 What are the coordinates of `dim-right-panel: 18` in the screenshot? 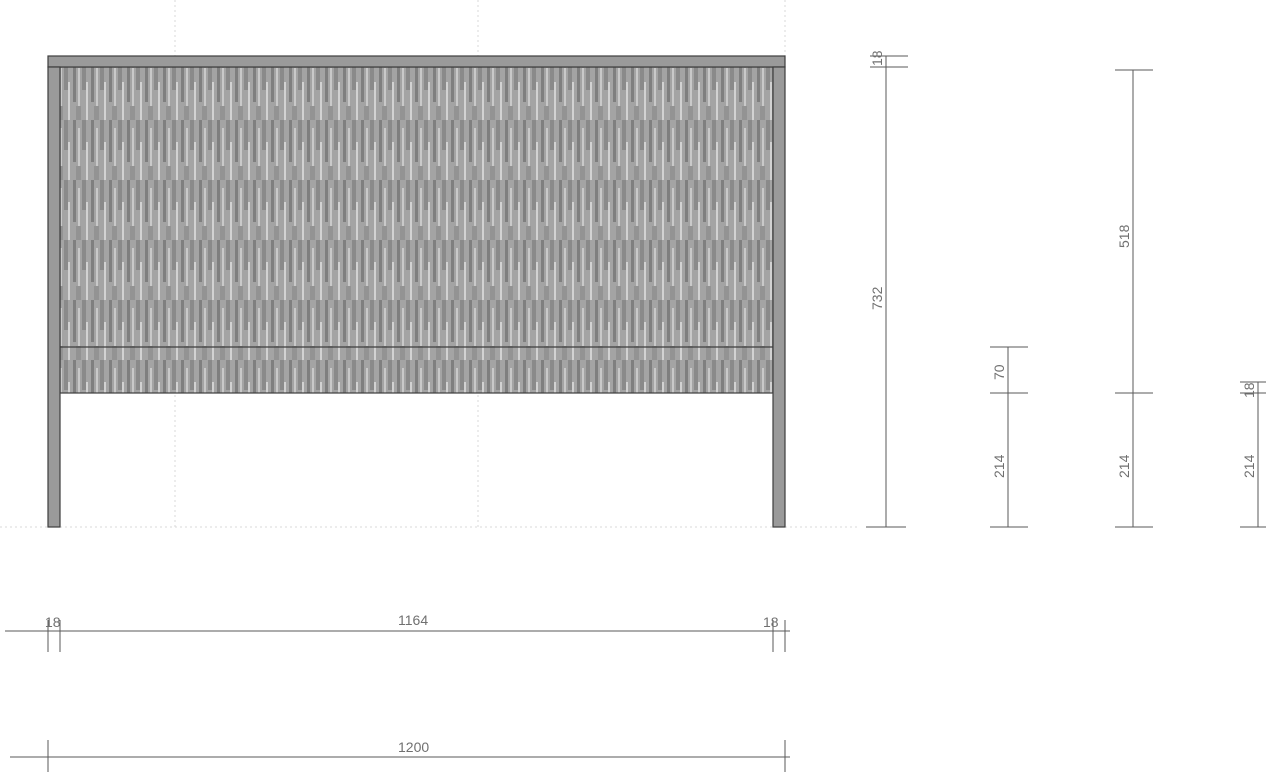 It's located at (771, 622).